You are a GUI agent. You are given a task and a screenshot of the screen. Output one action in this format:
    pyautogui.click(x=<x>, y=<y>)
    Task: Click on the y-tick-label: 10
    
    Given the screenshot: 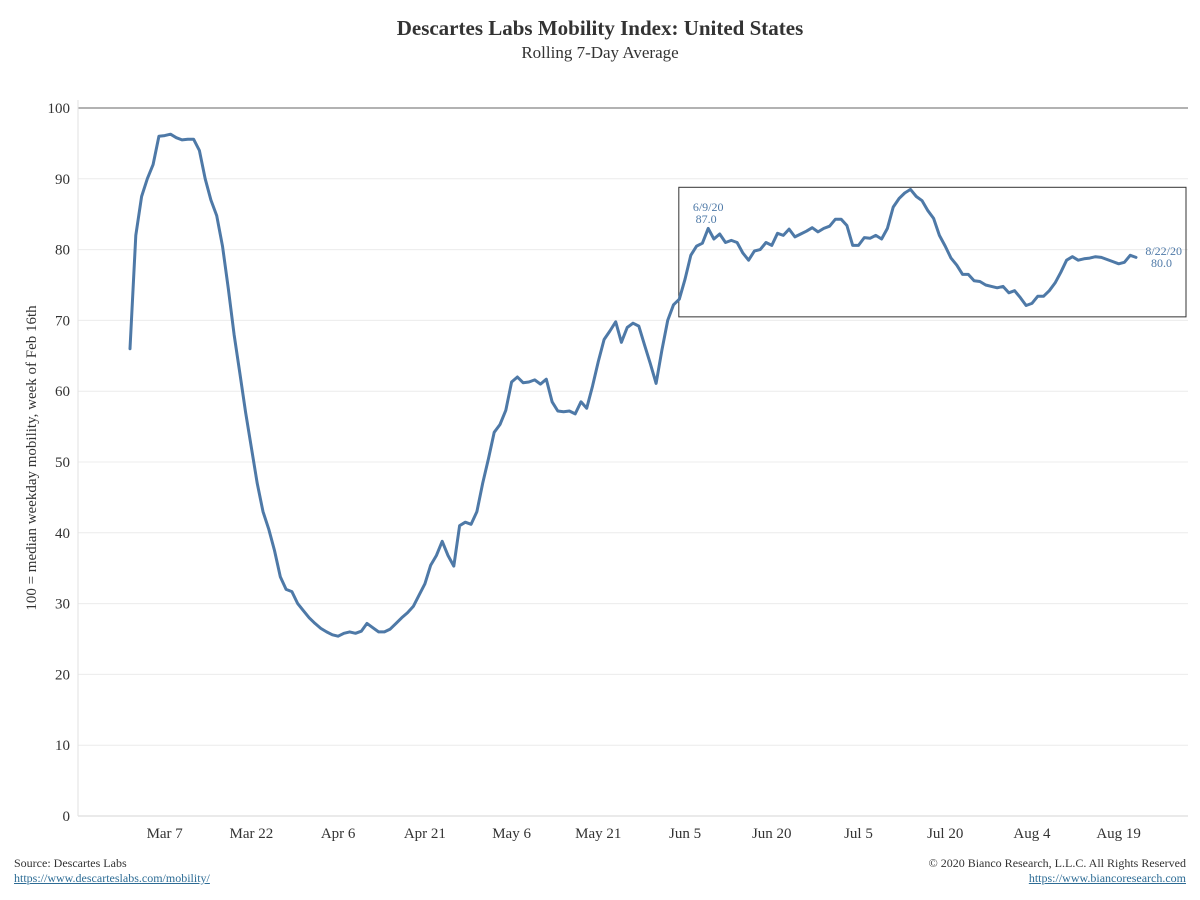 What is the action you would take?
    pyautogui.click(x=62, y=746)
    